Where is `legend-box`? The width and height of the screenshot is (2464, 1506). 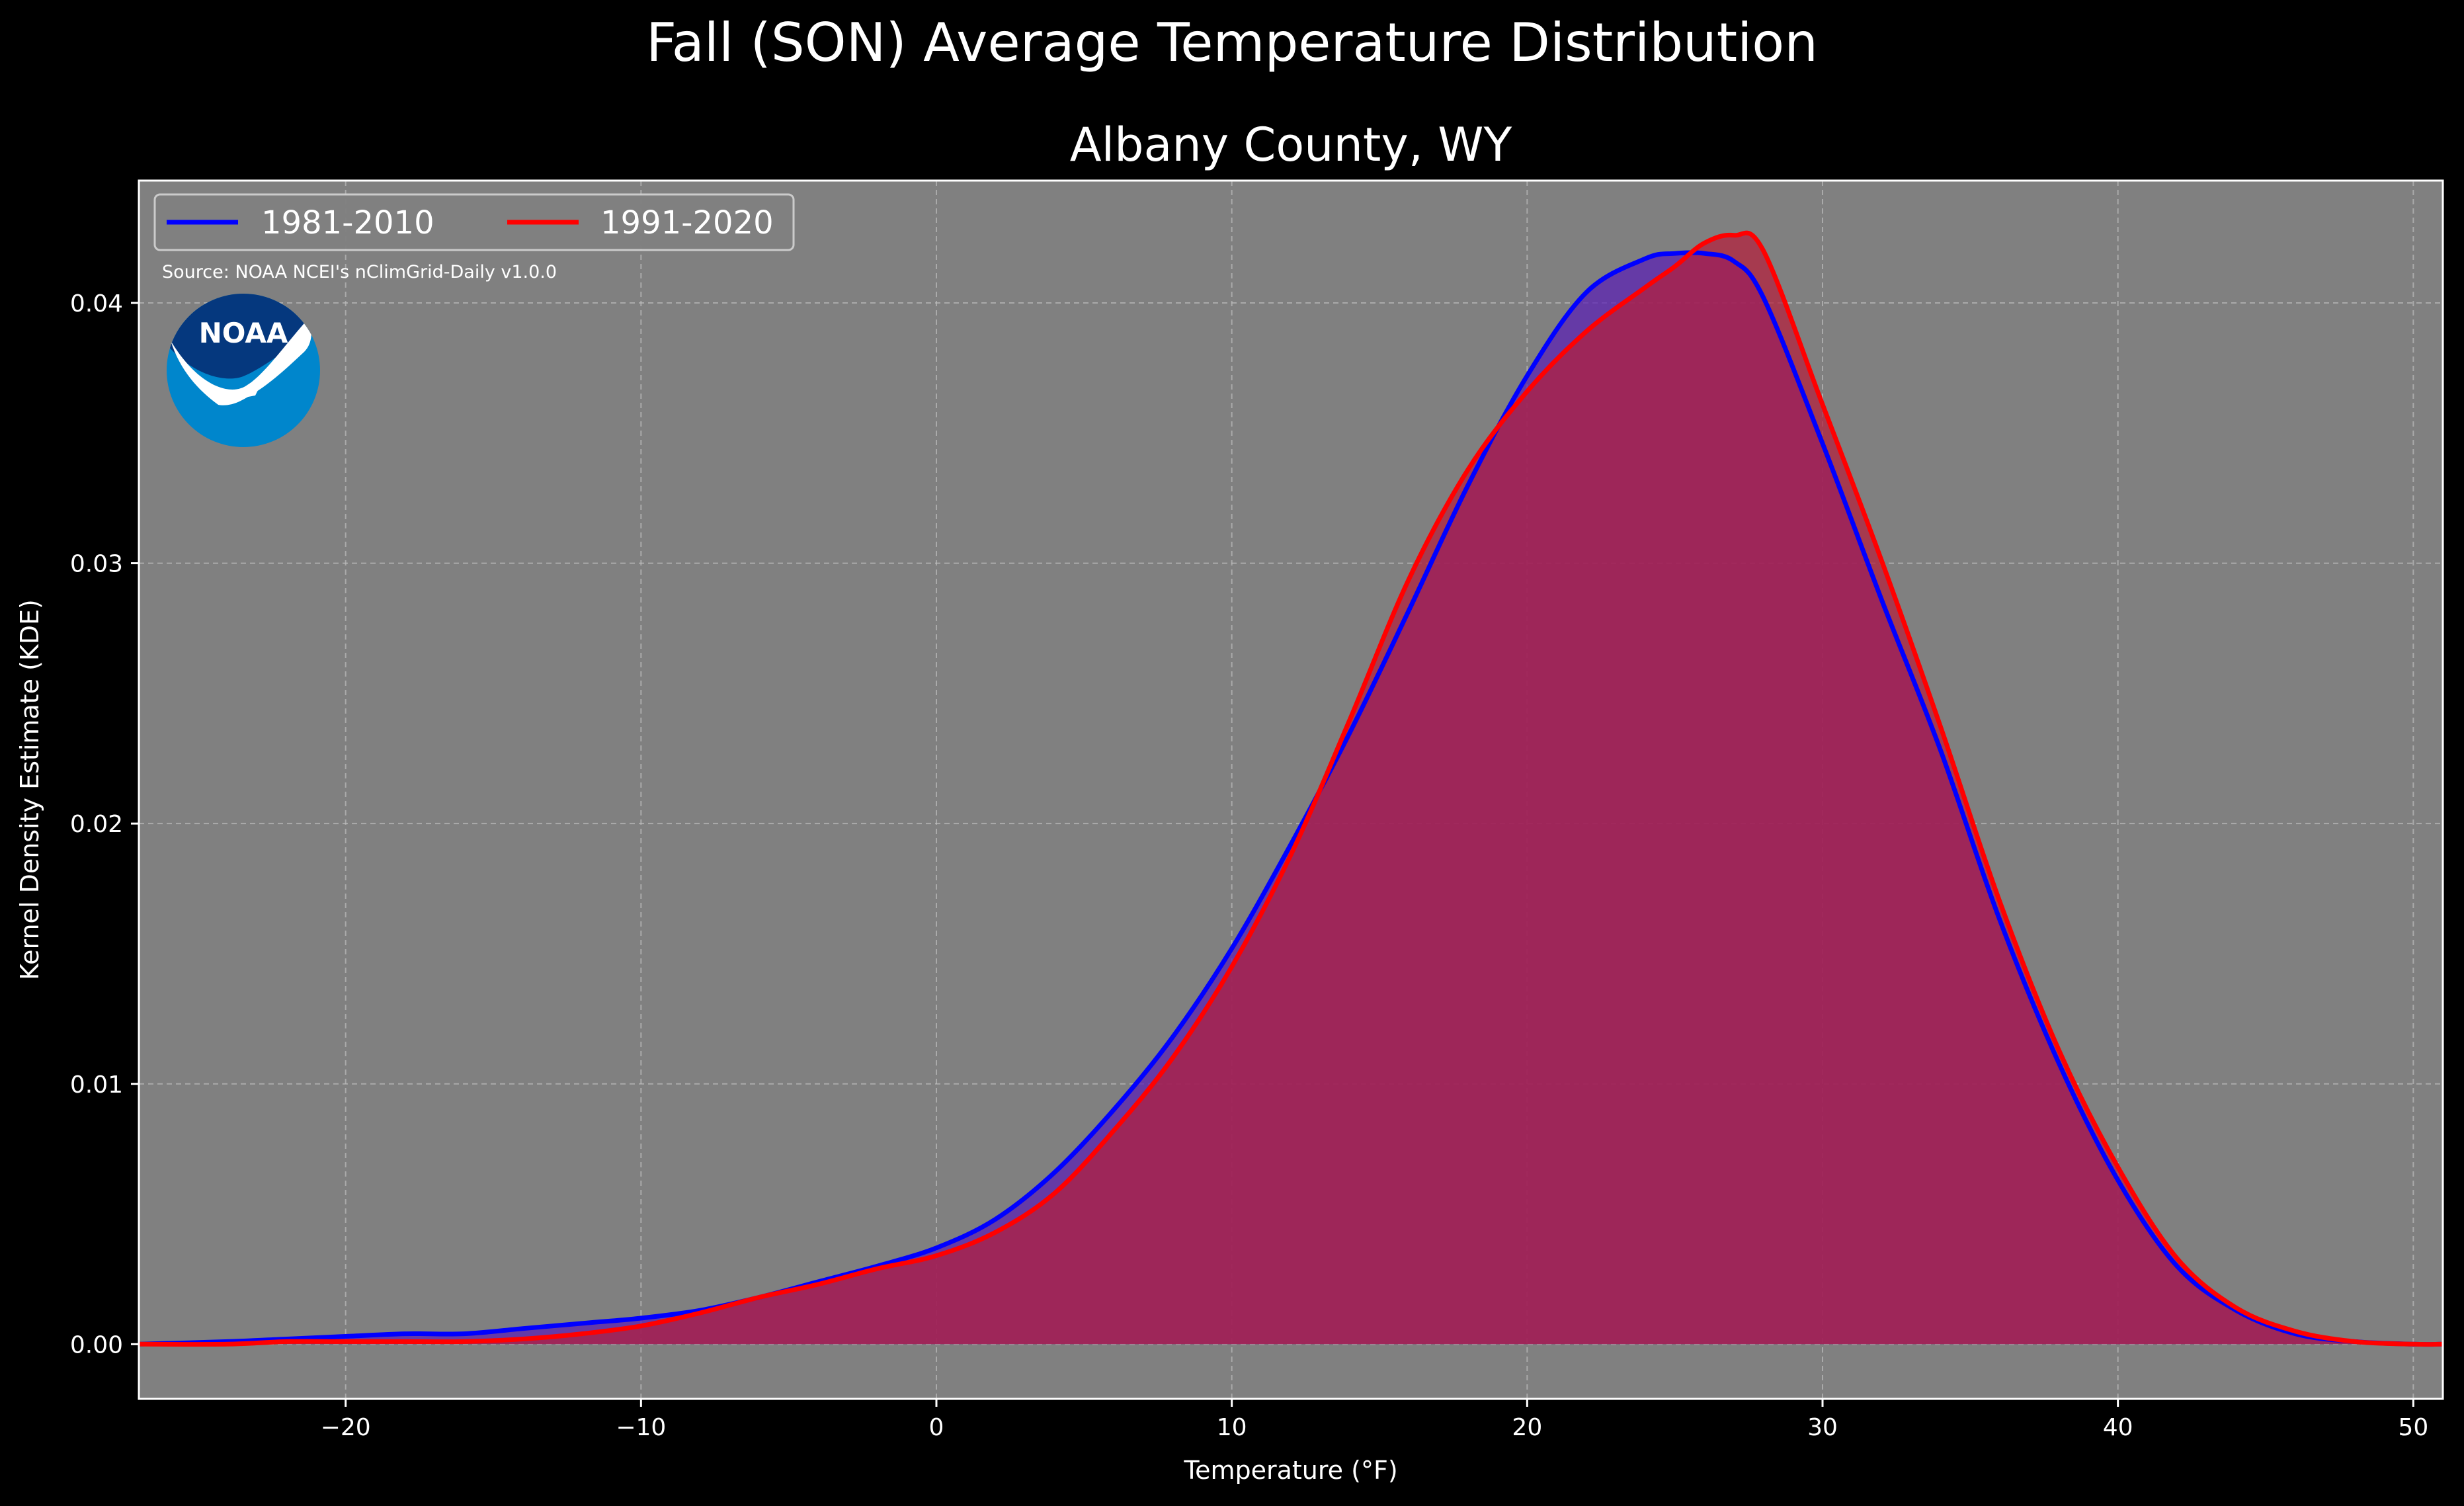 legend-box is located at coordinates (474, 222).